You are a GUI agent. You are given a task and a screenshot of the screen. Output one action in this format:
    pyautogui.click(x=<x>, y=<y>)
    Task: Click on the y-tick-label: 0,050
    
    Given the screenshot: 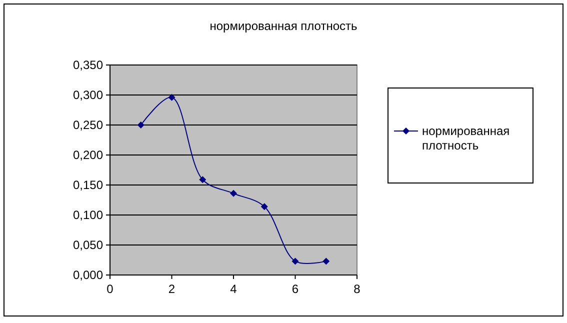 What is the action you would take?
    pyautogui.click(x=88, y=245)
    